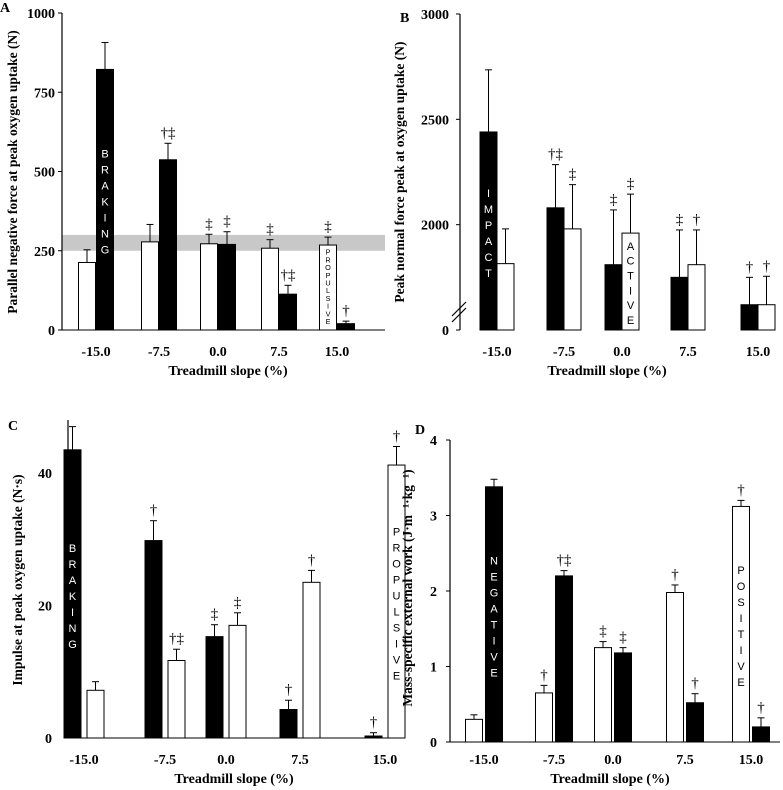 The height and width of the screenshot is (790, 783). Describe the element at coordinates (435, 120) in the screenshot. I see `y-tick-label: 2500` at that location.